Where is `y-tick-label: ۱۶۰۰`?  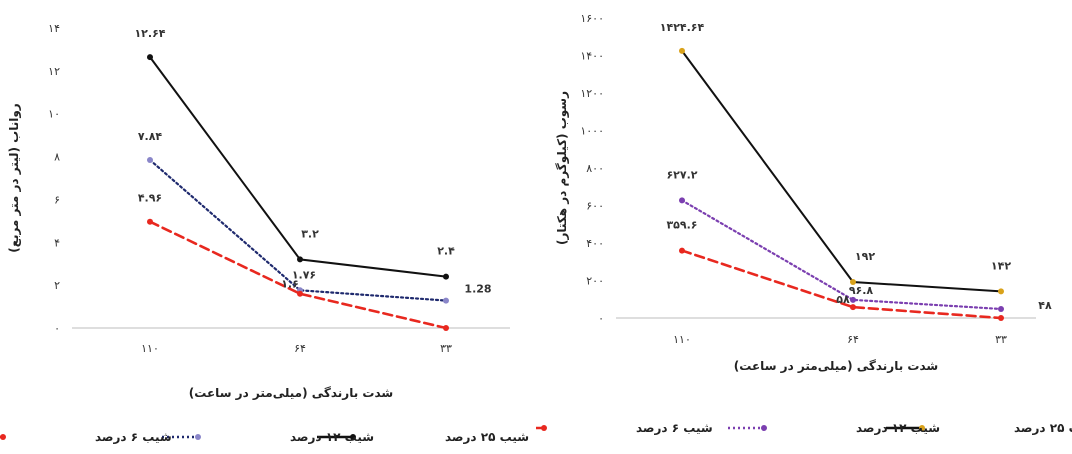 y-tick-label: ۱۶۰۰ is located at coordinates (592, 18).